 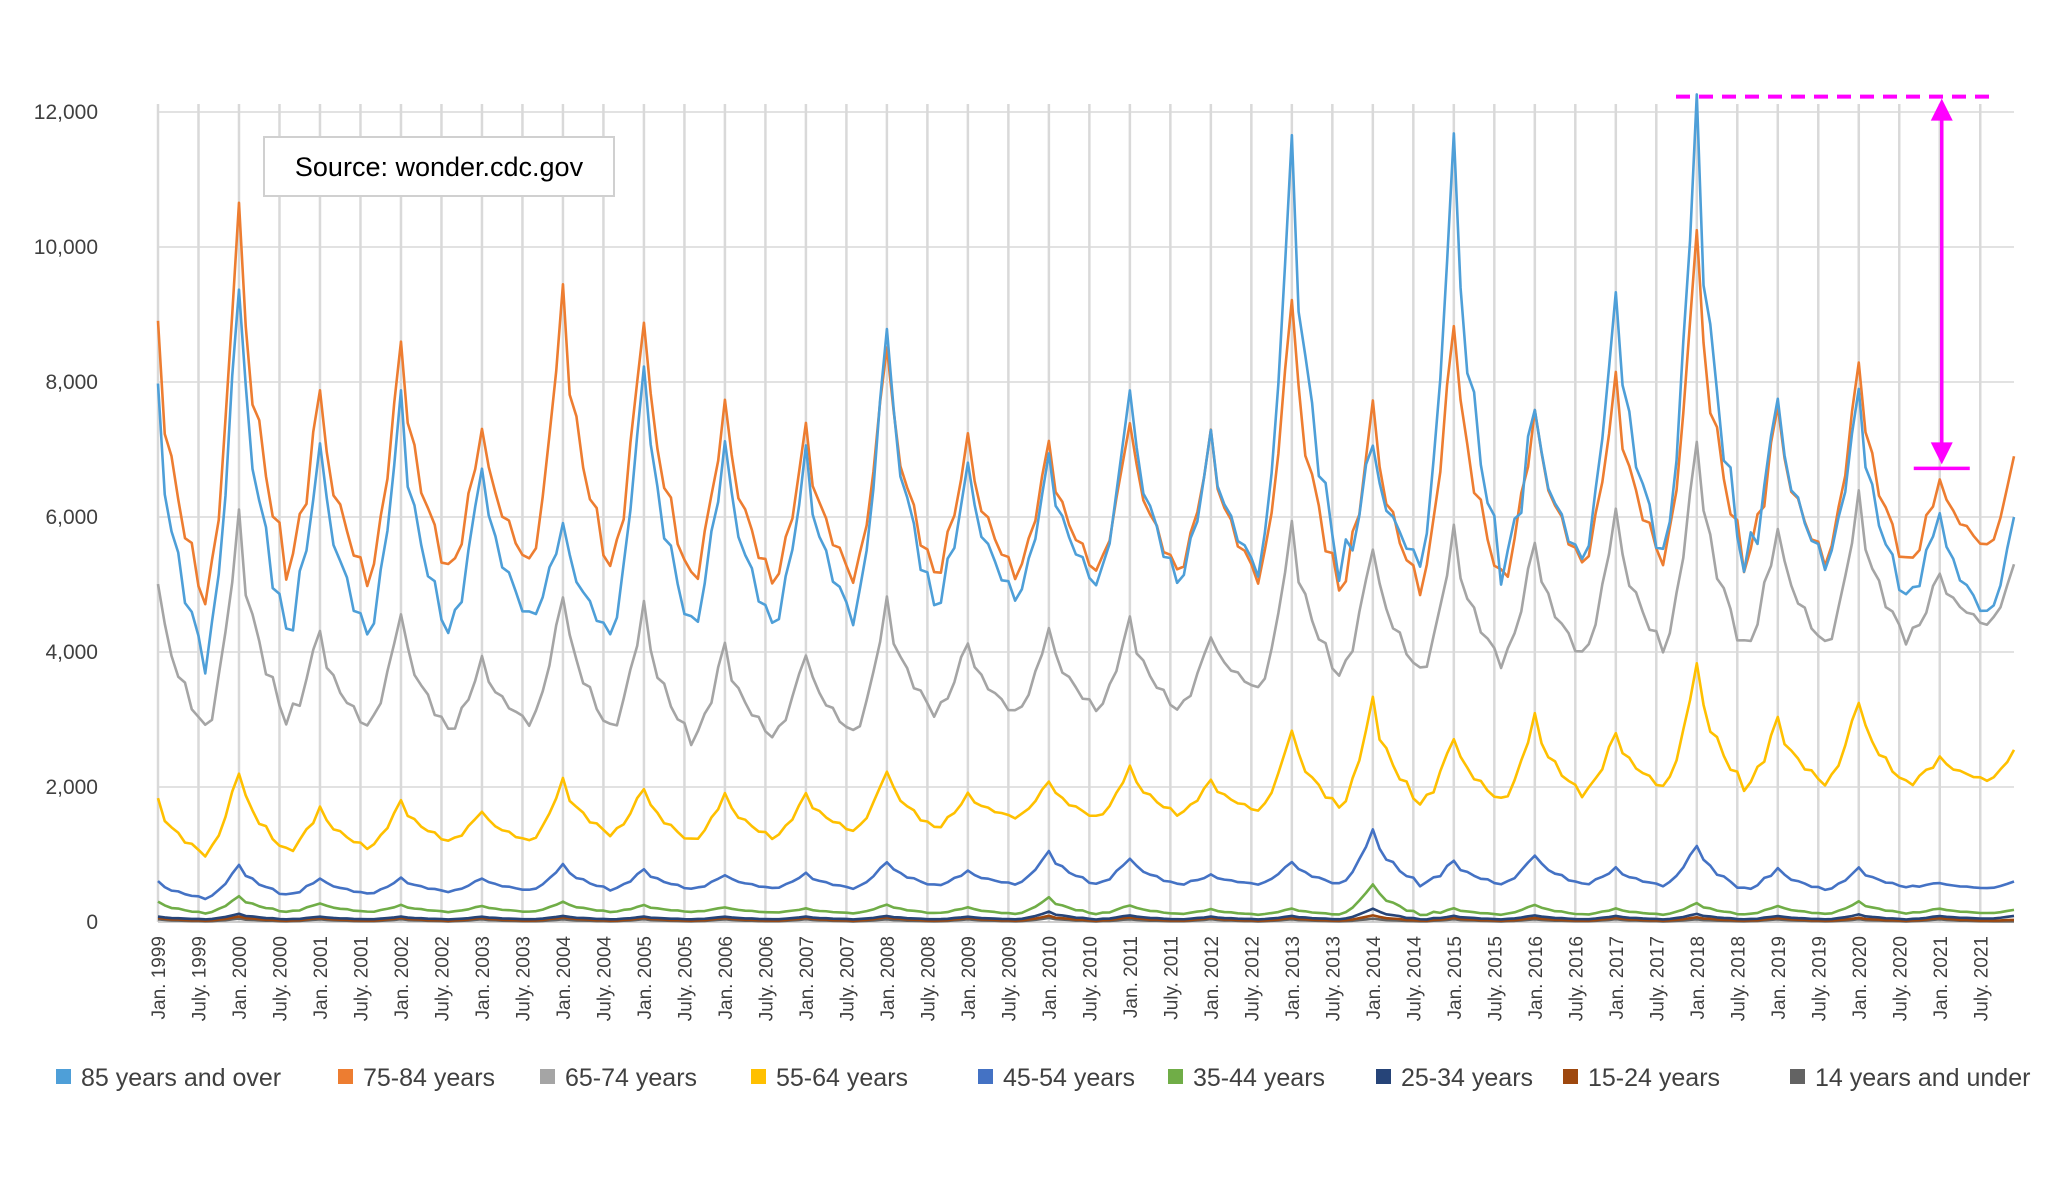 I want to click on source-box-frame, so click(x=439, y=166).